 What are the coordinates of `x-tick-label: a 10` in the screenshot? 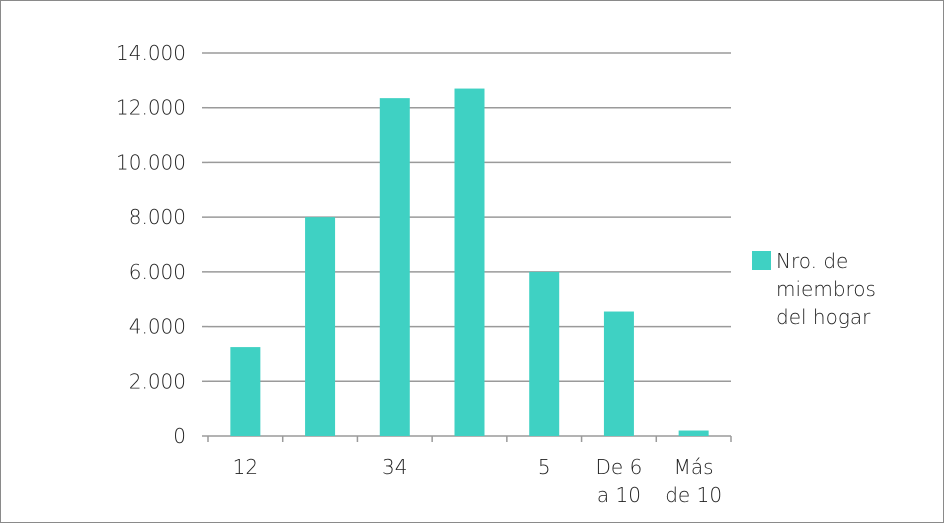 It's located at (619, 495).